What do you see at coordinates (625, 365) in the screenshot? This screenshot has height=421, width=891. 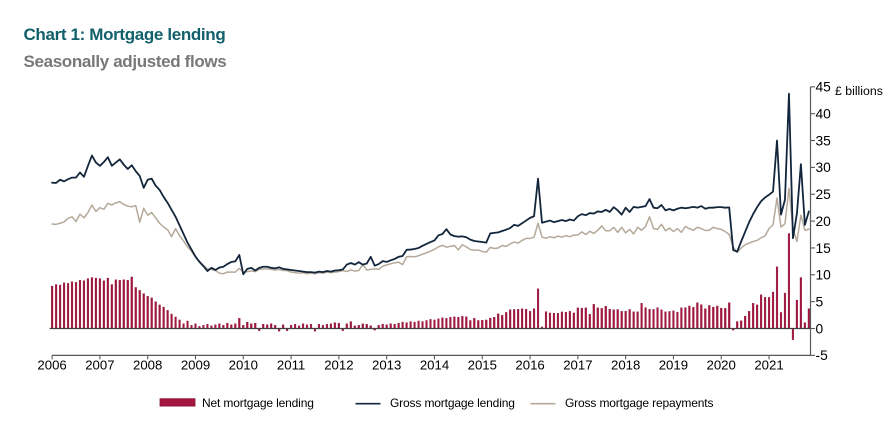 I see `svg-text: 2018` at bounding box center [625, 365].